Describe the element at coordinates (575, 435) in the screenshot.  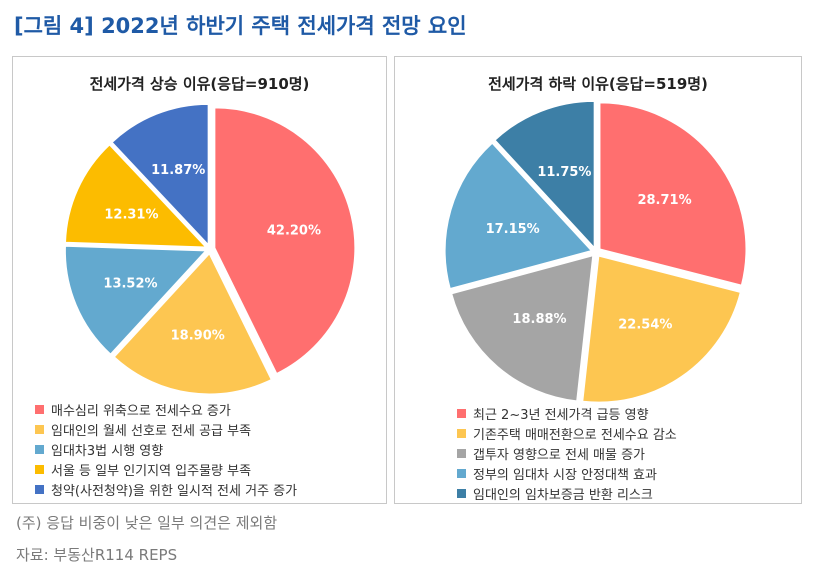
I see `legend-label: 기존주택 매매전환으로 전세수요 감소` at that location.